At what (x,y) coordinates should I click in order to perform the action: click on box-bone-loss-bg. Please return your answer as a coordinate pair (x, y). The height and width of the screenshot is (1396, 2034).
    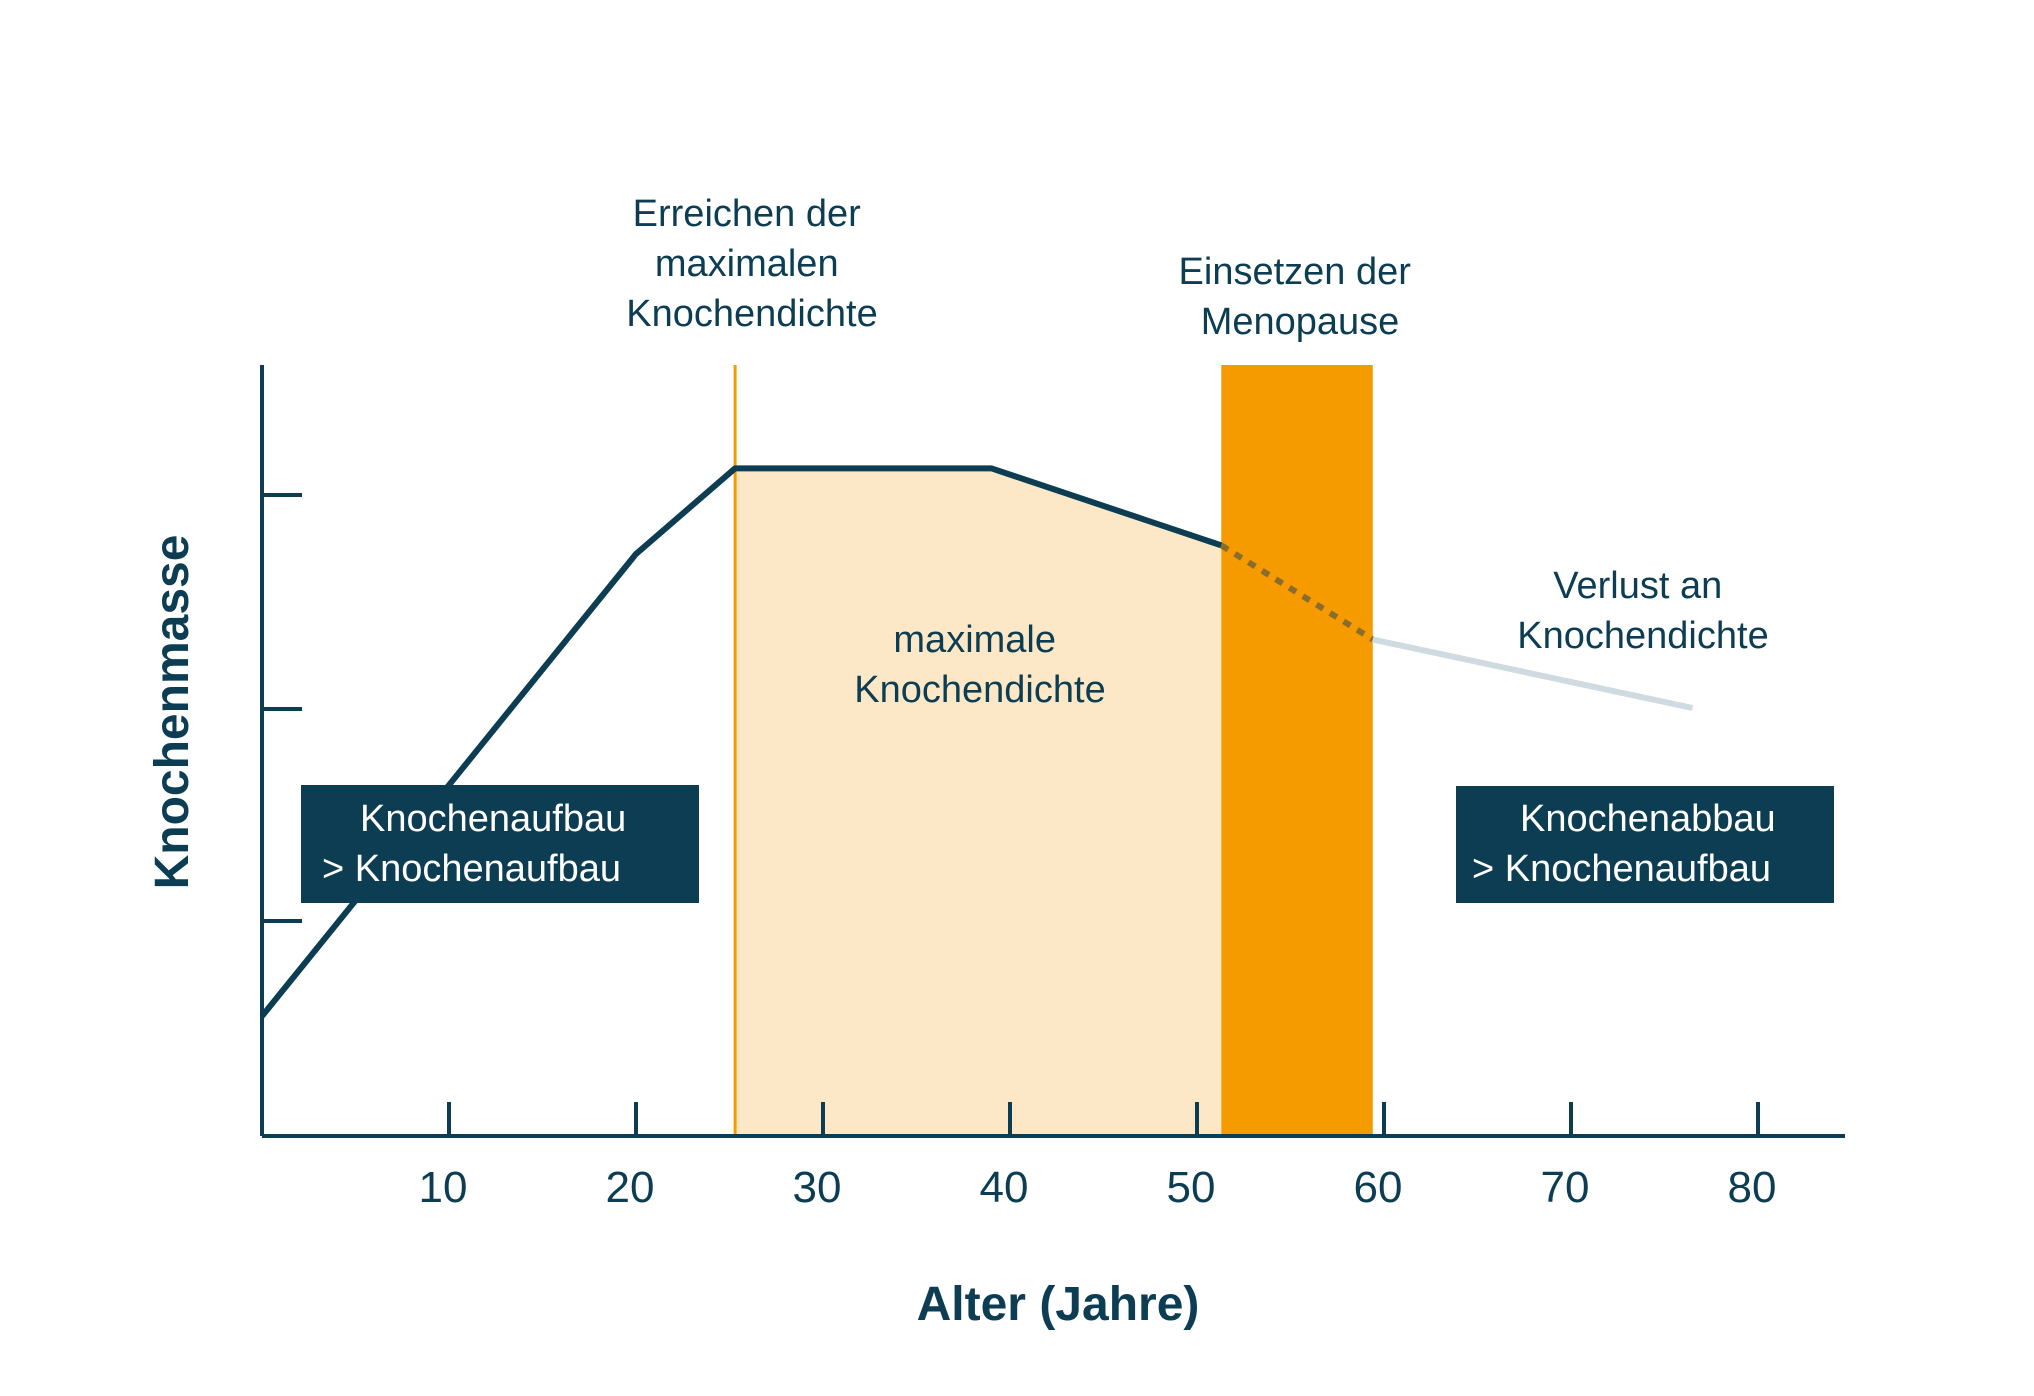
    Looking at the image, I should click on (1645, 844).